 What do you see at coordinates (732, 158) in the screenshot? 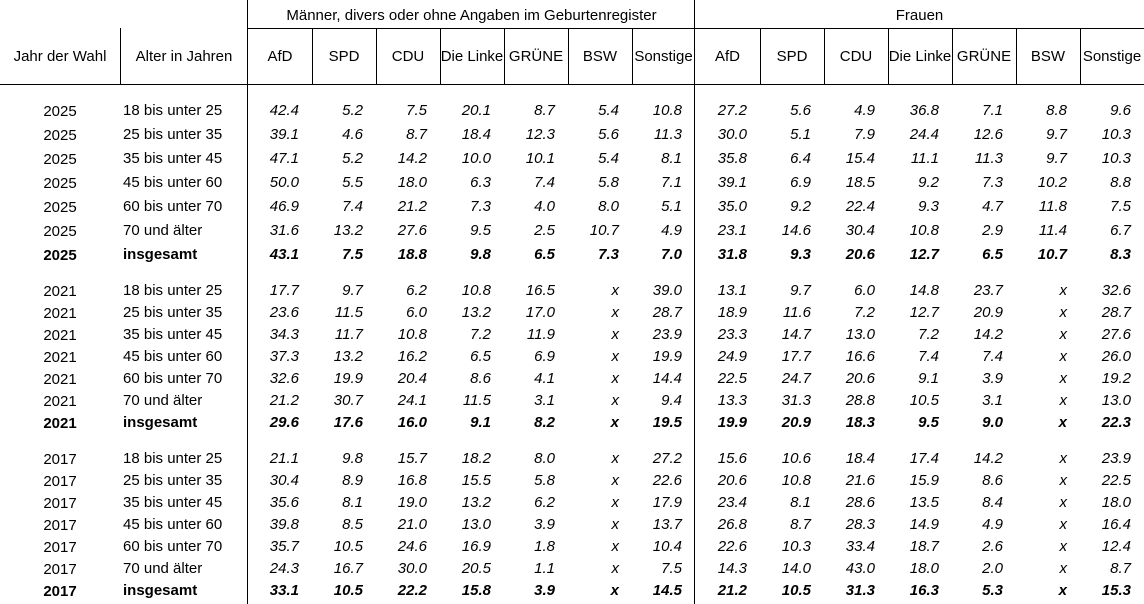
I see `value-cell: 35.8` at bounding box center [732, 158].